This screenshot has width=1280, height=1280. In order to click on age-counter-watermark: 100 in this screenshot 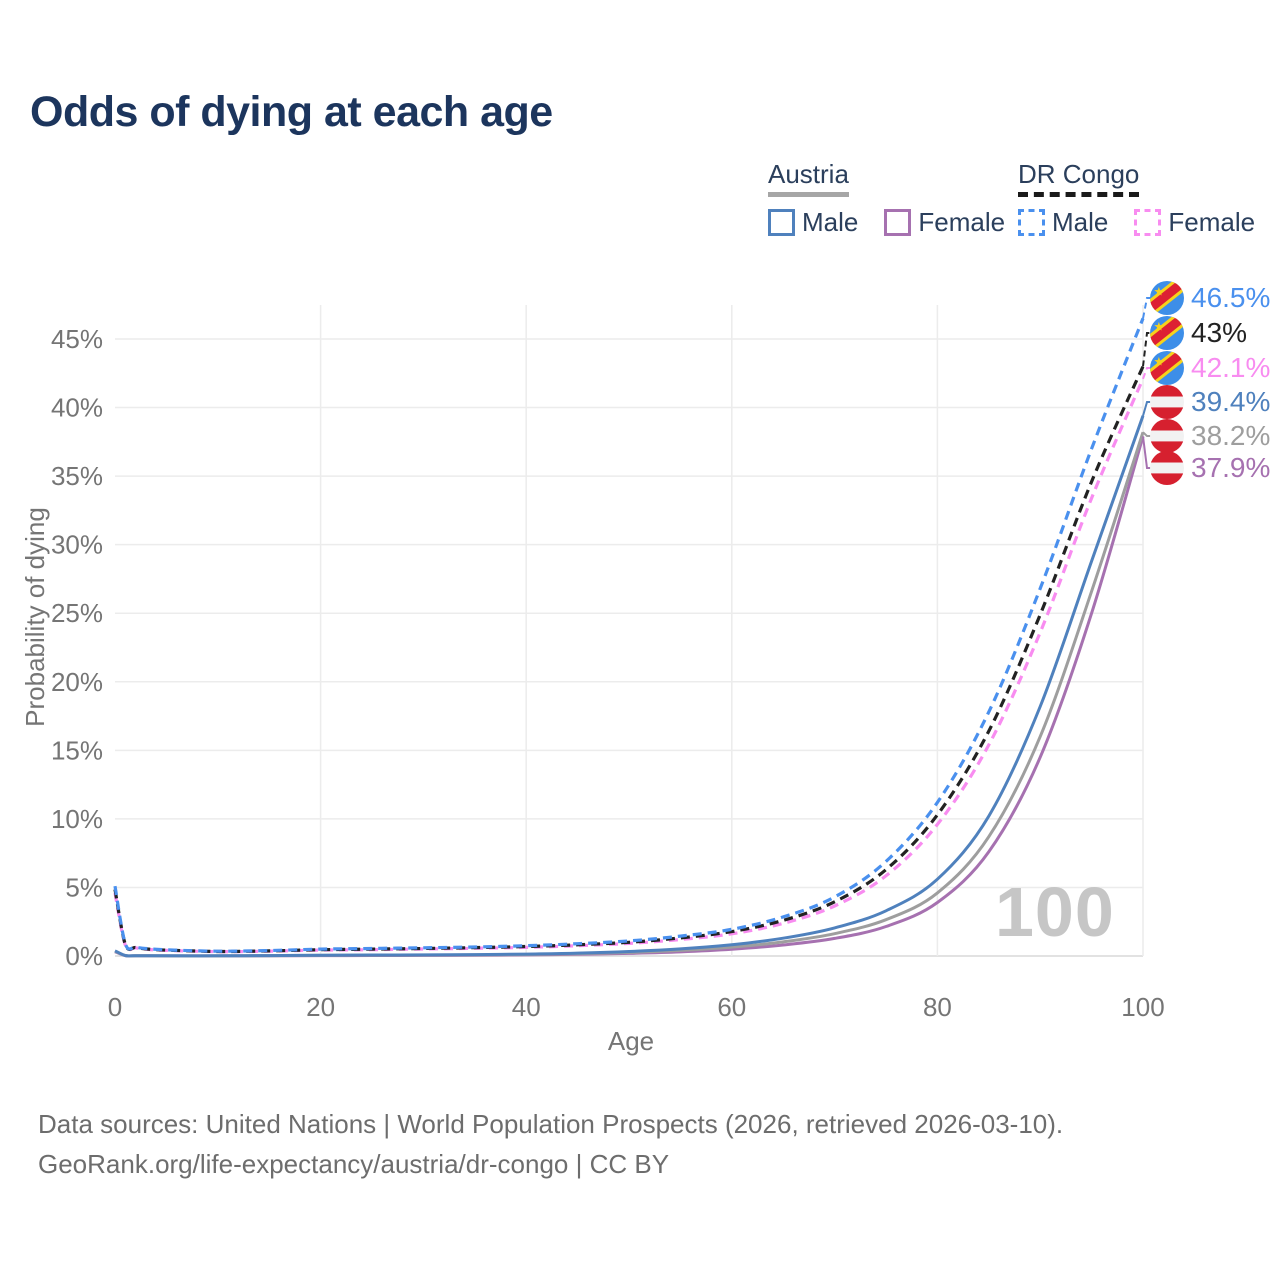, I will do `click(1055, 912)`.